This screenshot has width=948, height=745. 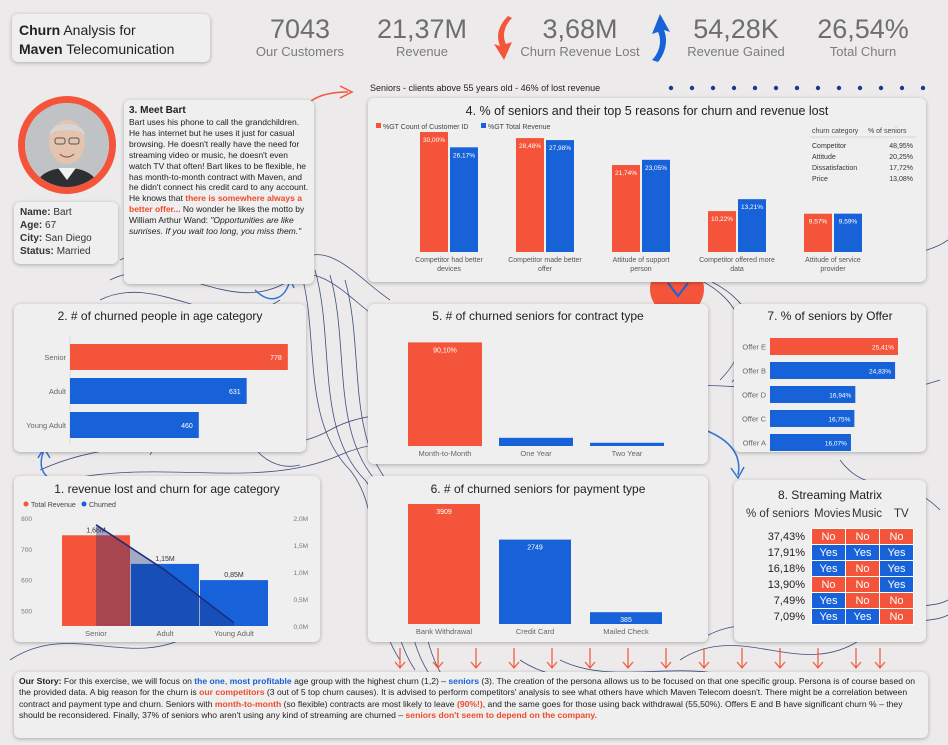 I want to click on matrix-row: 7,49% Yes No No, so click(x=830, y=600).